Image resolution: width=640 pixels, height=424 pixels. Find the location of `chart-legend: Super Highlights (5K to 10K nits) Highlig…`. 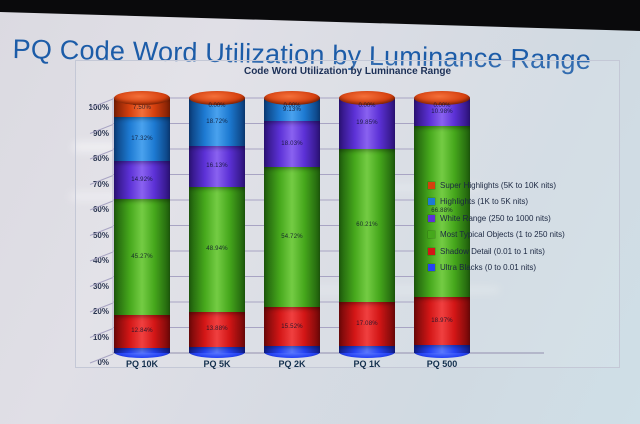

chart-legend: Super Highlights (5K to 10K nits) Highlig… is located at coordinates (496, 230).